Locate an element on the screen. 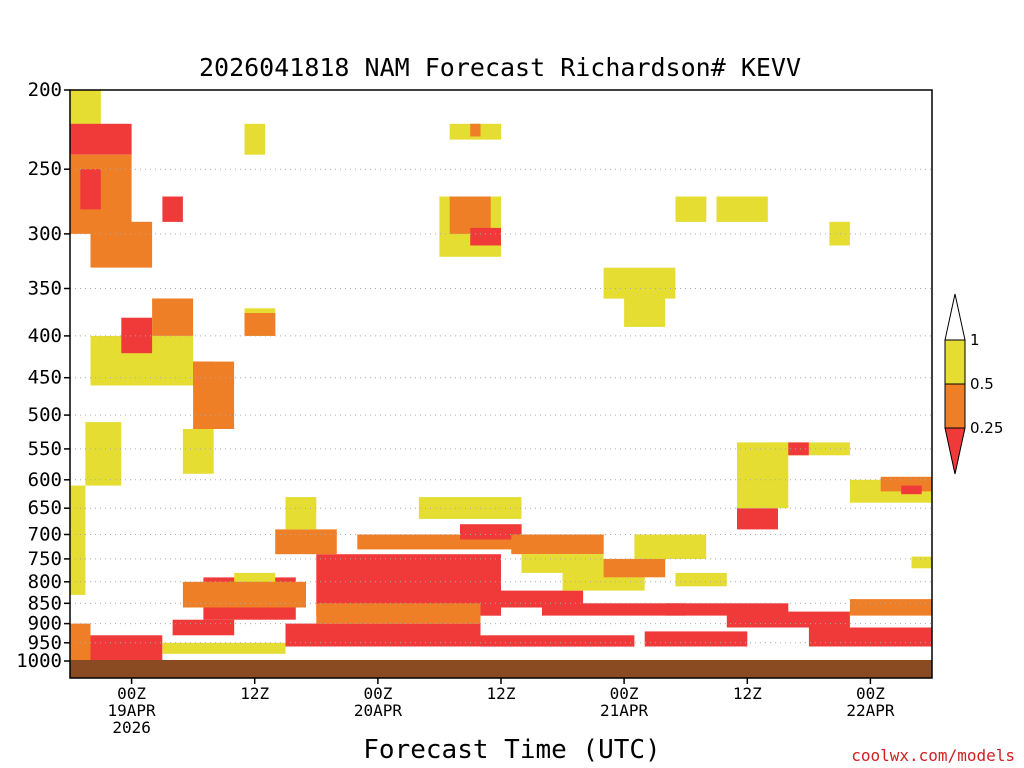  y-tick-label-300: 300 is located at coordinates (45, 234).